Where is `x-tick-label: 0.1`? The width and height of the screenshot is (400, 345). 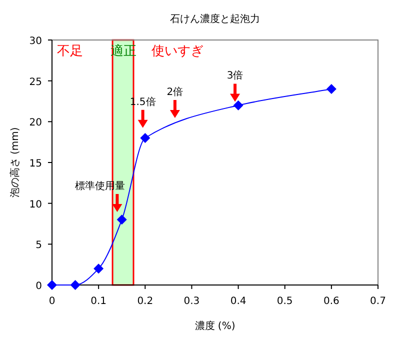
x-tick-label: 0.1 is located at coordinates (98, 301).